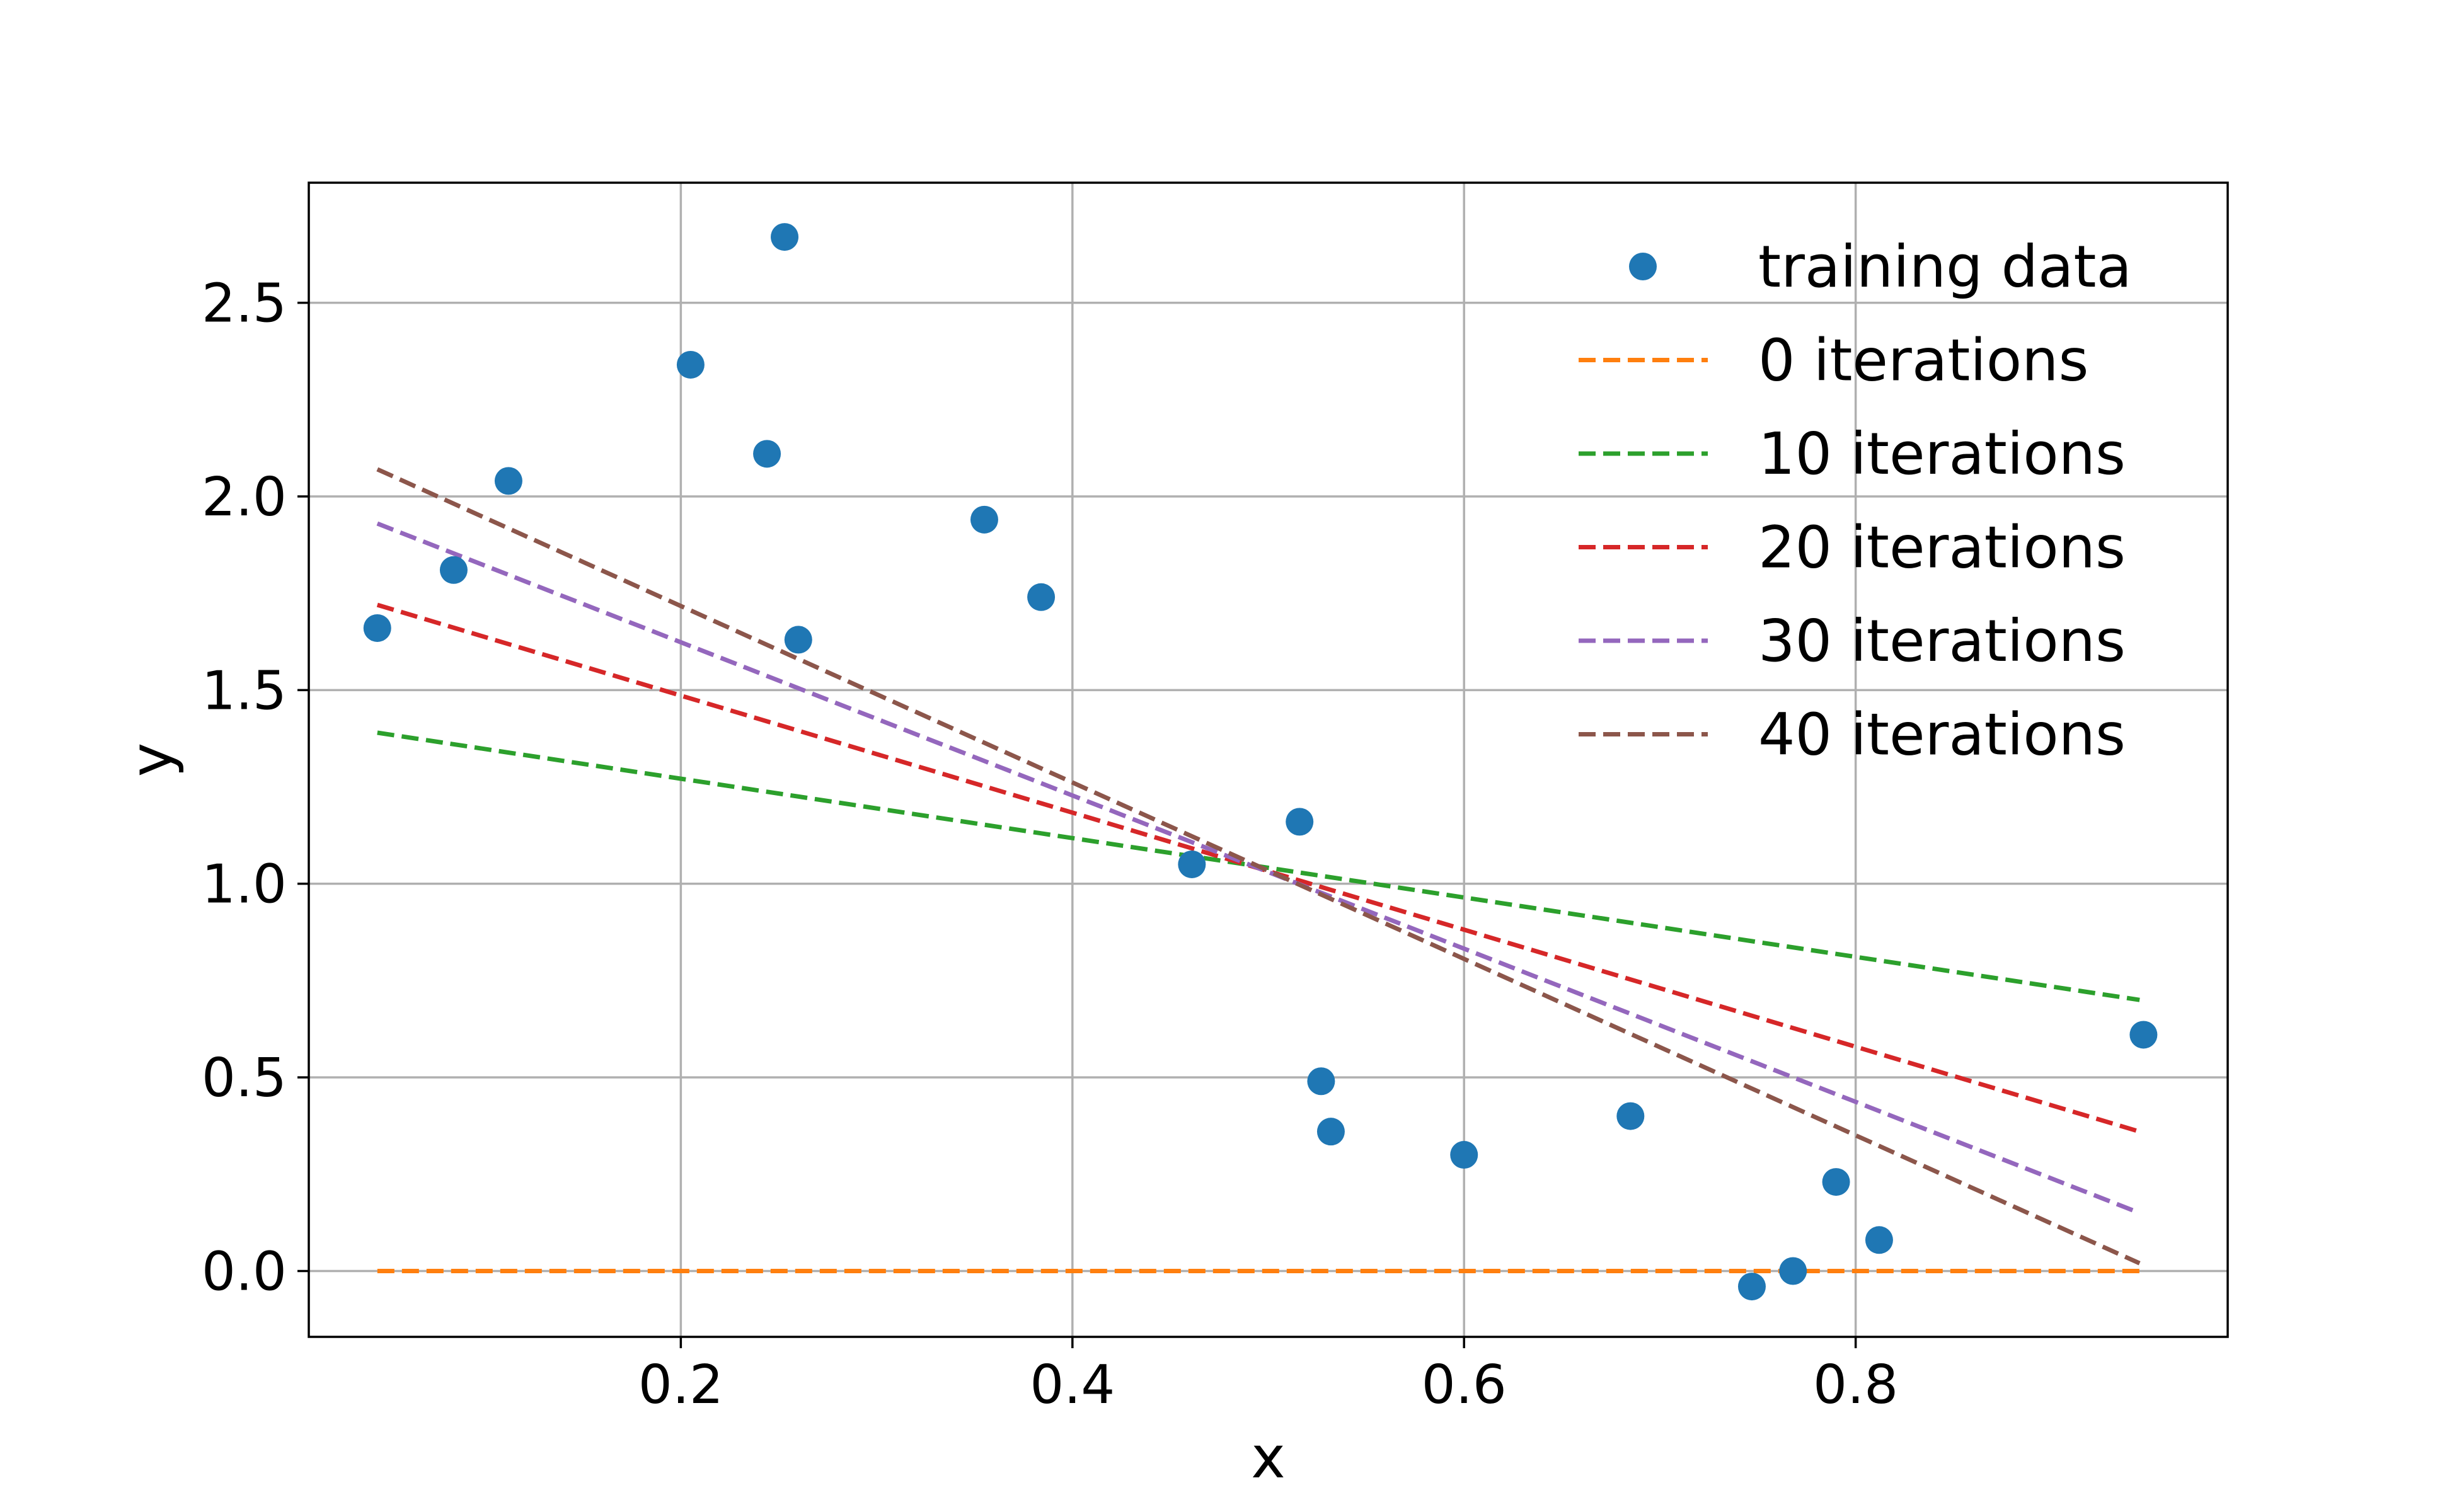 The width and height of the screenshot is (2447, 1512). Describe the element at coordinates (1464, 1385) in the screenshot. I see `x-tick-label: 0.6` at that location.